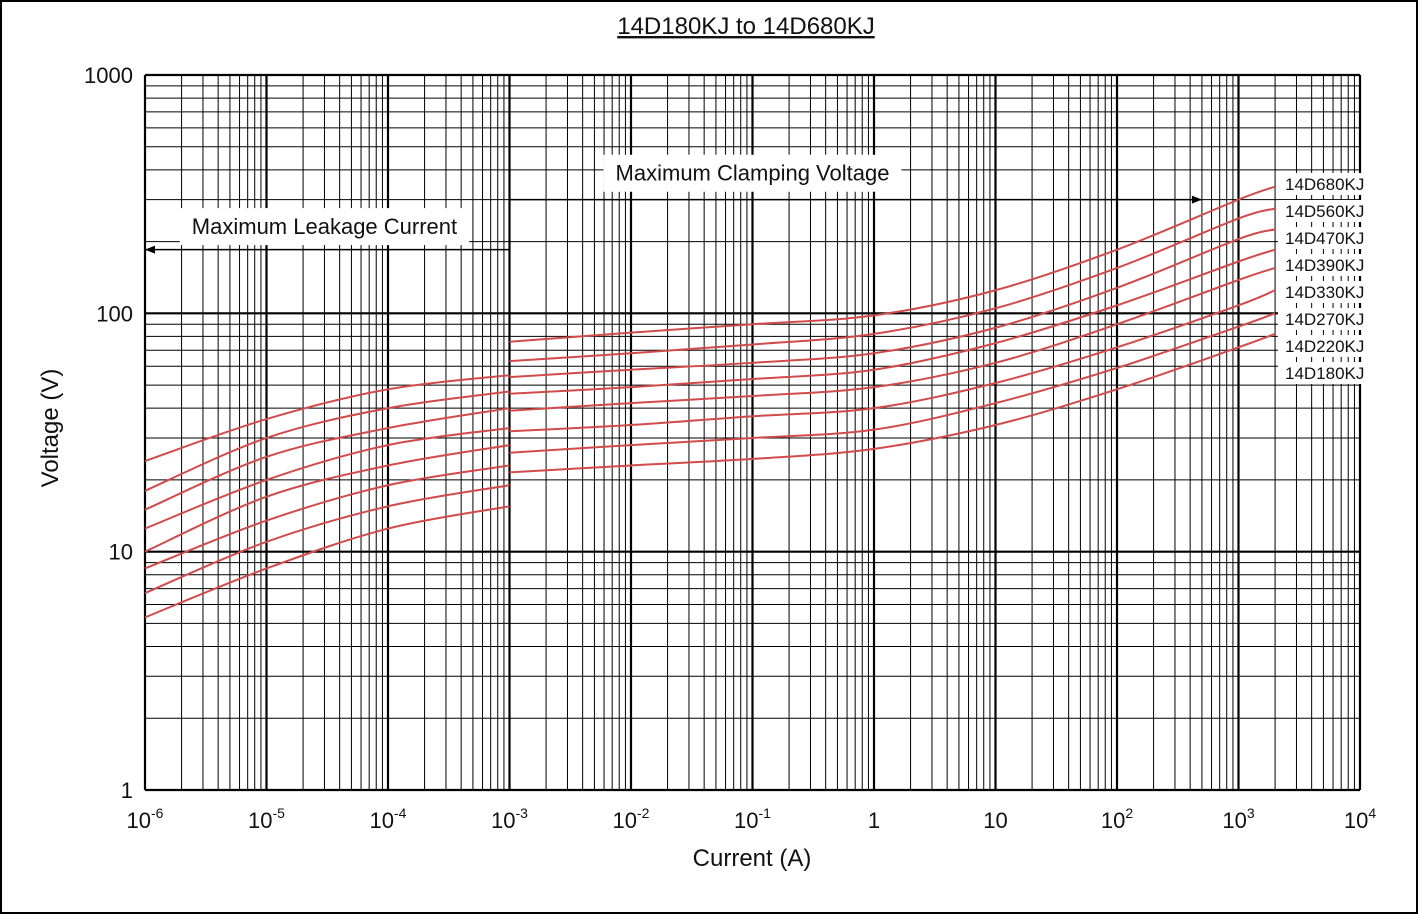 This screenshot has width=1418, height=914. I want to click on x-tick-label: 1, so click(874, 820).